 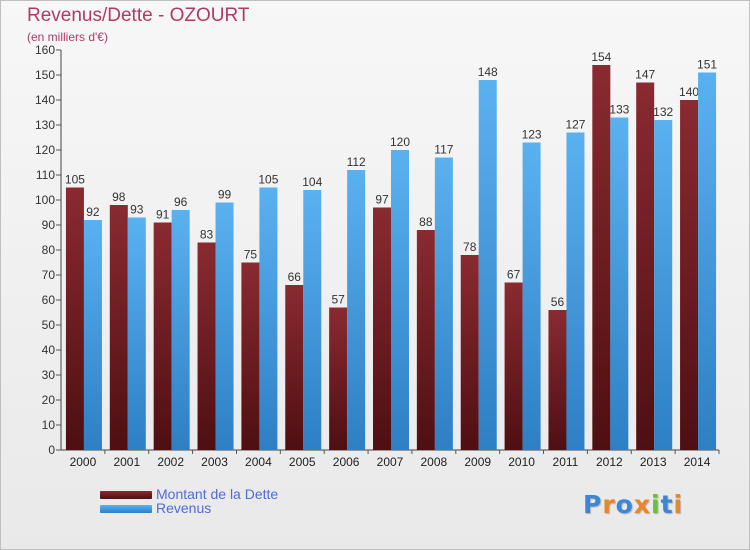 I want to click on value-label-revenus: 112, so click(x=356, y=162).